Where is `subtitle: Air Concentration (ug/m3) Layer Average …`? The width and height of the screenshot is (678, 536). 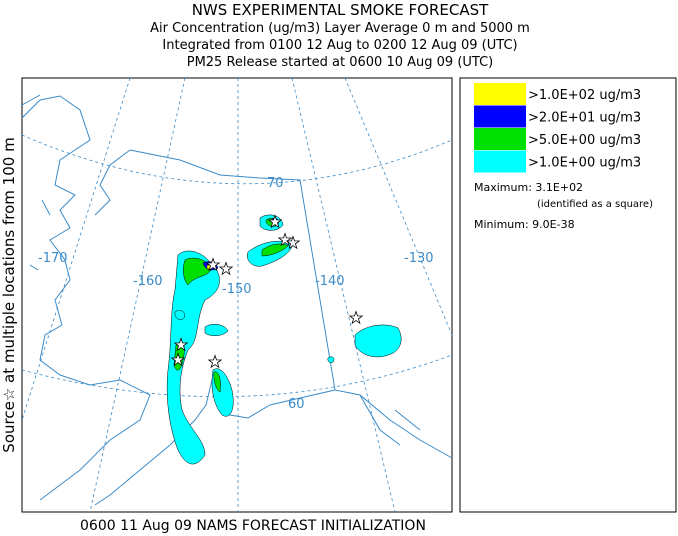 subtitle: Air Concentration (ug/m3) Layer Average … is located at coordinates (340, 28).